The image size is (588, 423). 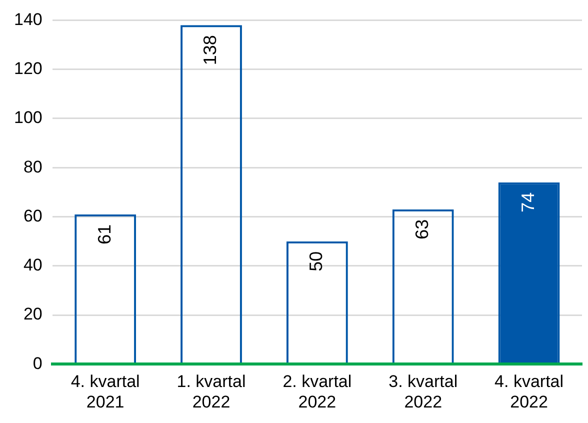 I want to click on y-tick-label: 60, so click(x=32, y=216).